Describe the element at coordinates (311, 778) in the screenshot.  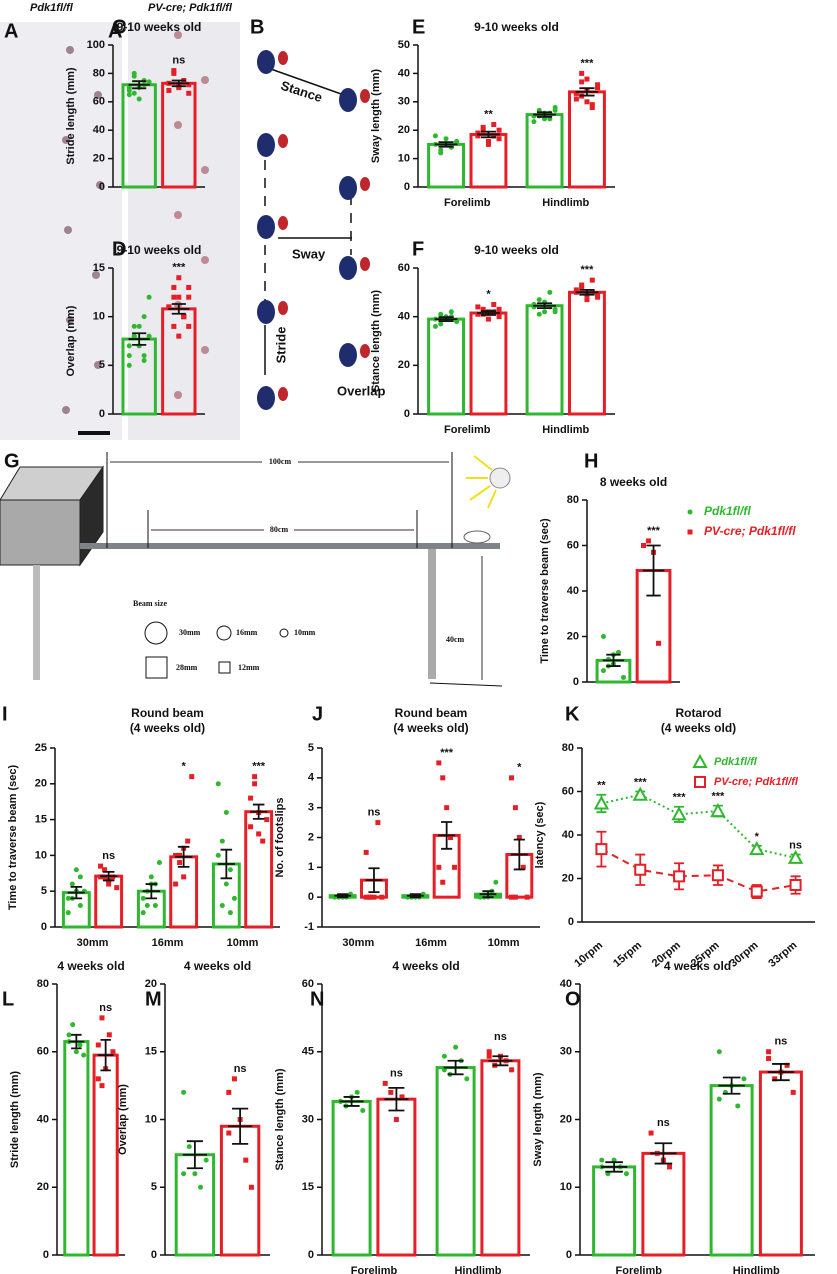
I see `y-tick-label: 4` at that location.